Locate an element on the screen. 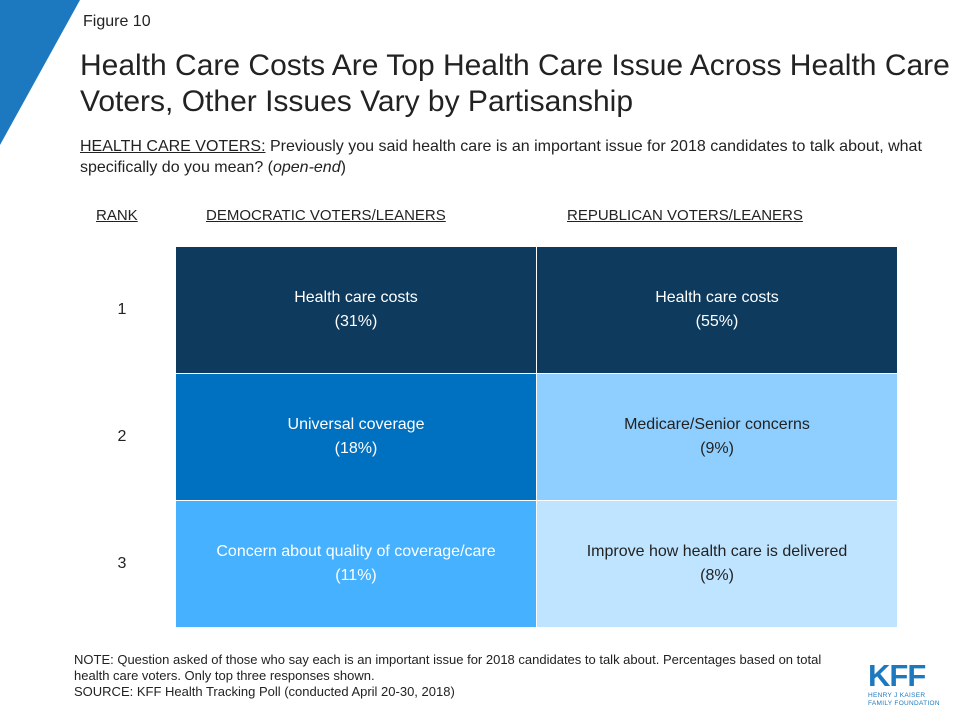 This screenshot has width=960, height=720. cell-label: Medicare/Senior concerns is located at coordinates (717, 424).